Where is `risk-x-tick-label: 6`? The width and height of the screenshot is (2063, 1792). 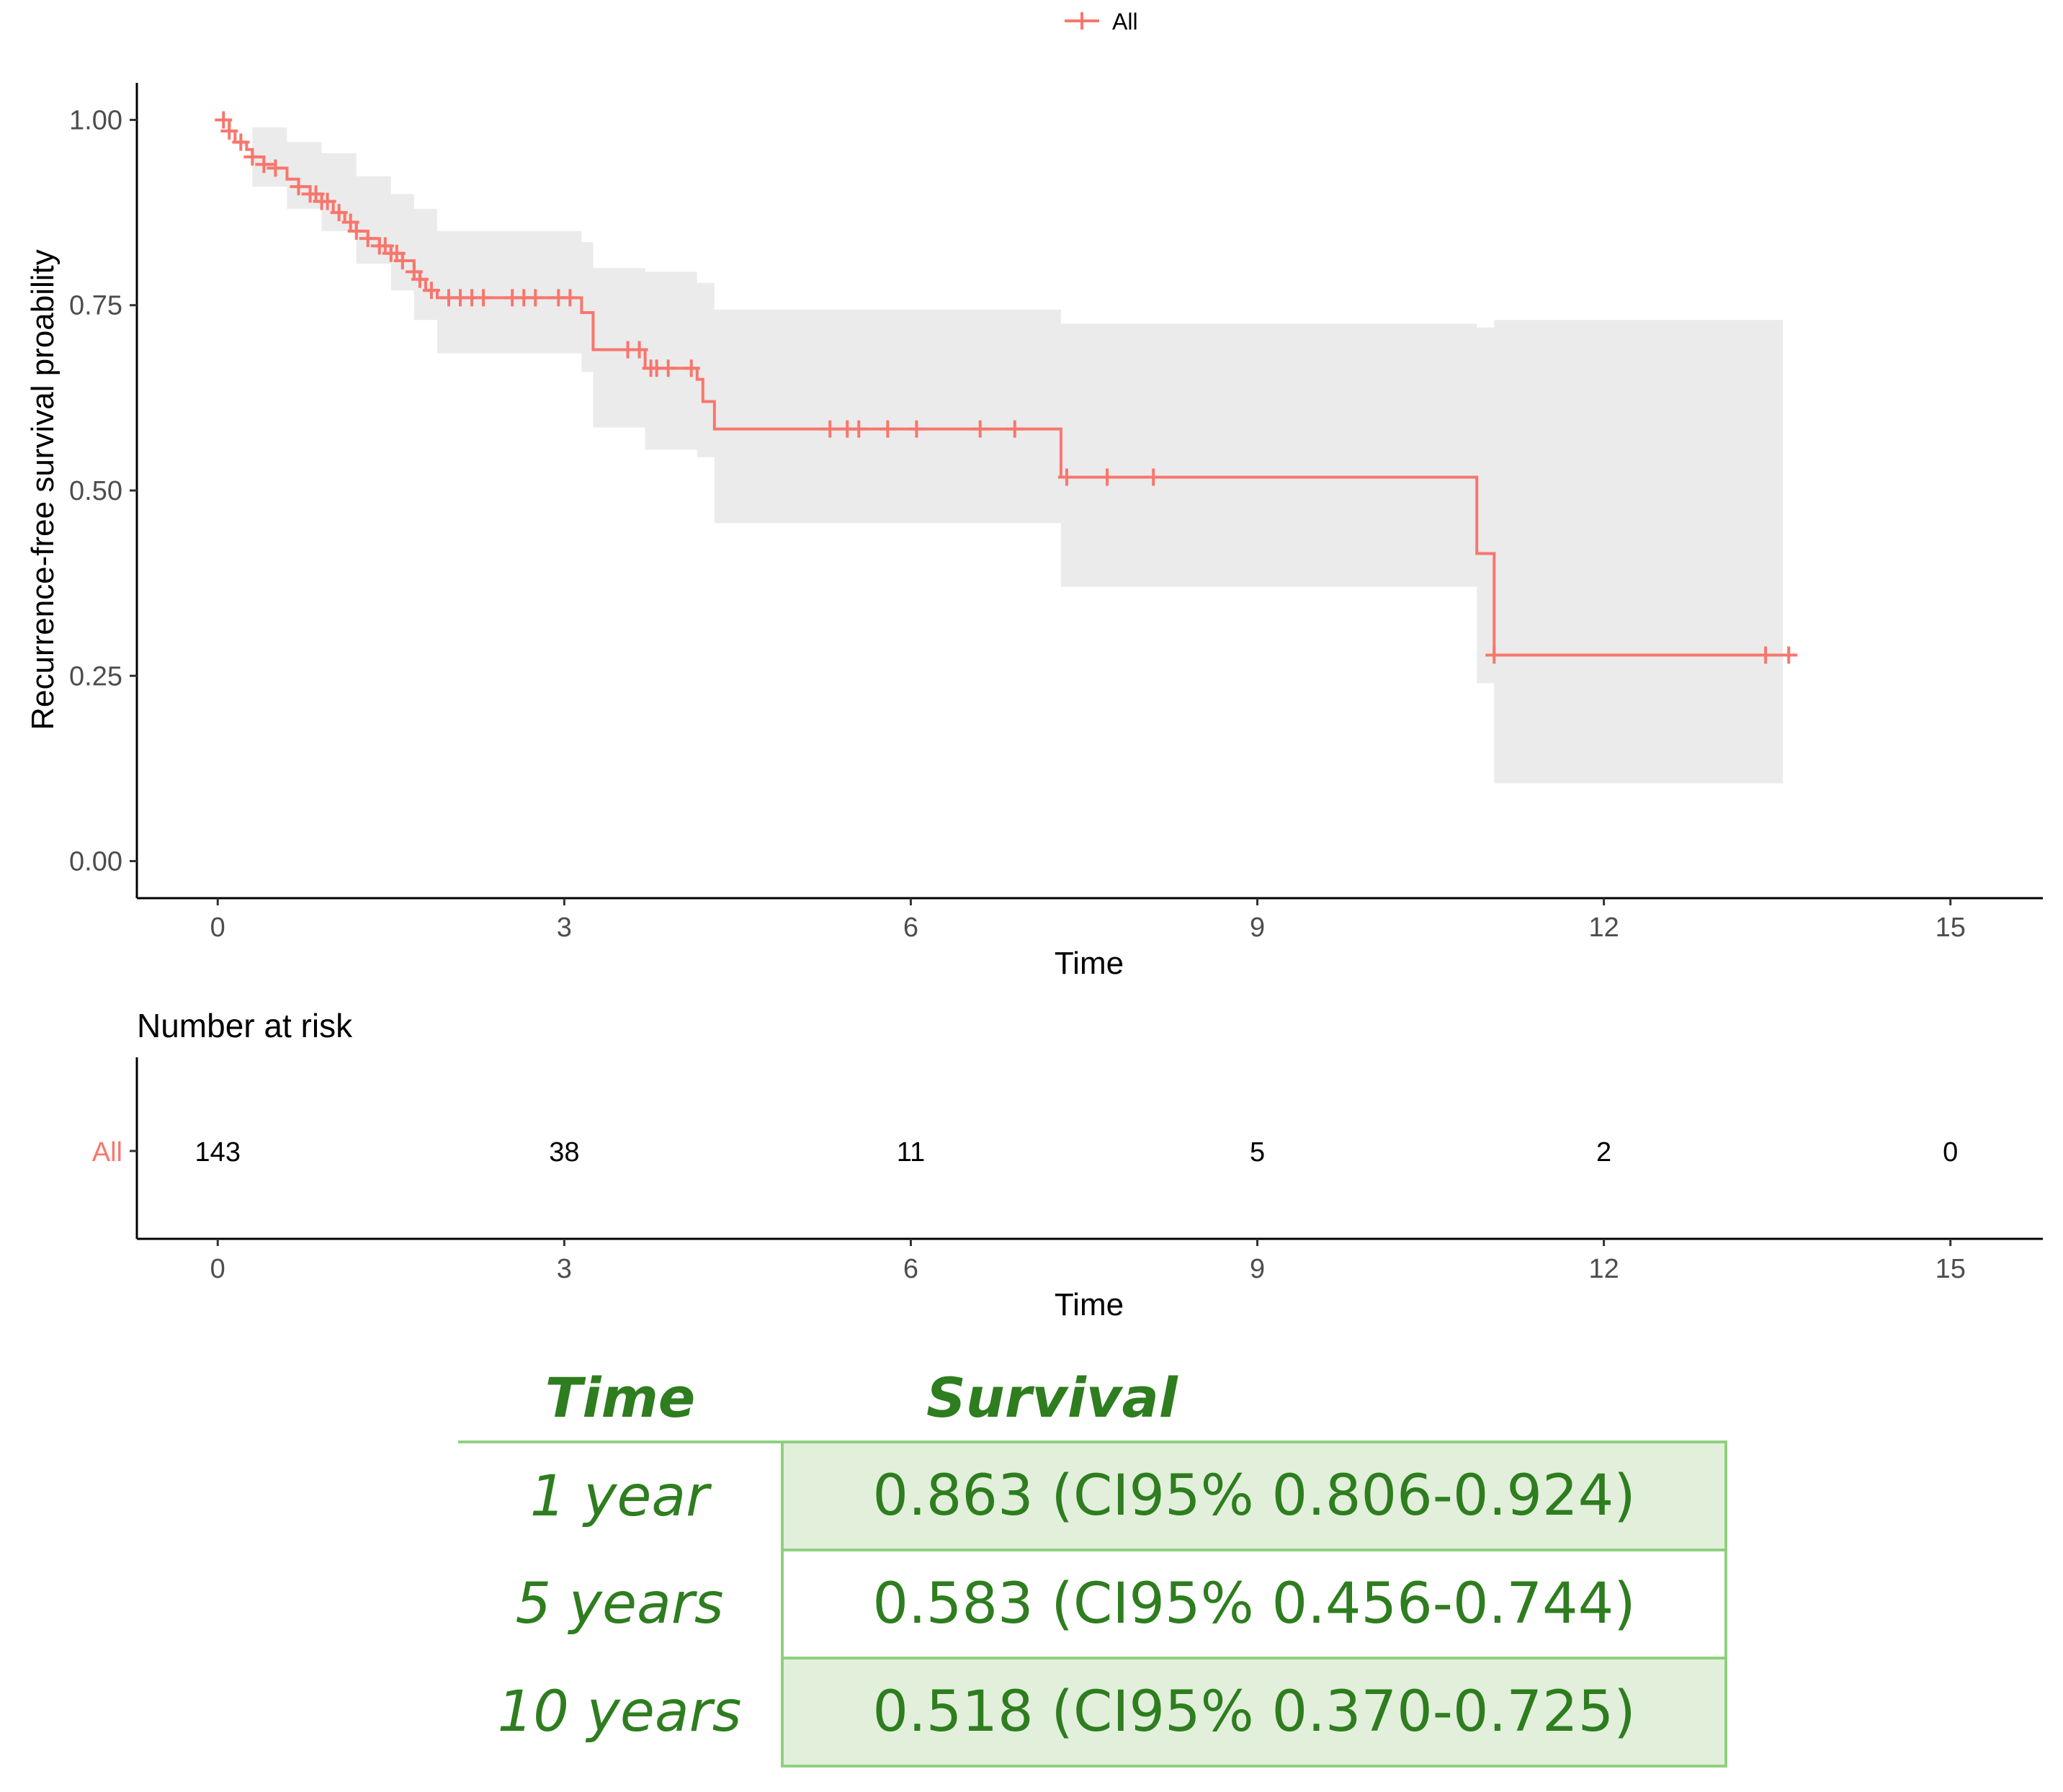 risk-x-tick-label: 6 is located at coordinates (910, 1269).